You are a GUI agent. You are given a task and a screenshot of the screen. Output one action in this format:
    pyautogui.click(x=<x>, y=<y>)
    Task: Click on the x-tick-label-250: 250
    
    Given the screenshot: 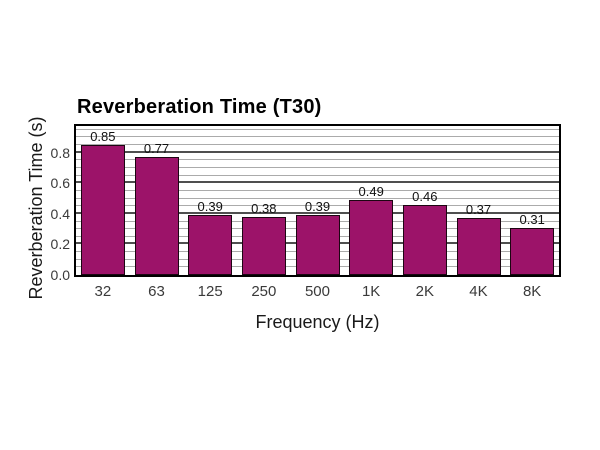 What is the action you would take?
    pyautogui.click(x=264, y=291)
    